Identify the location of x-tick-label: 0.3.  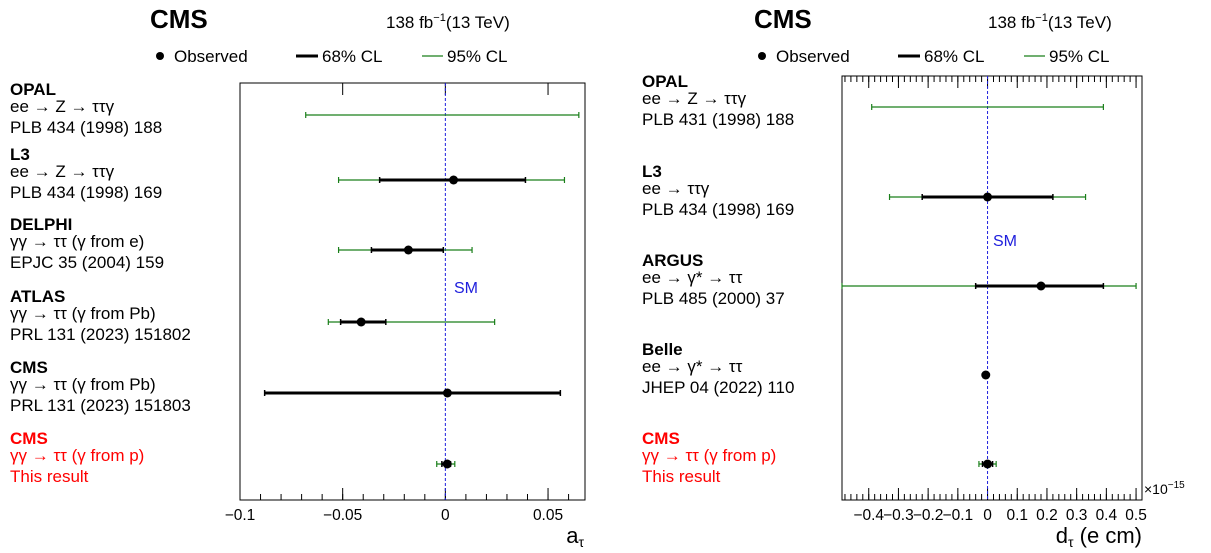
(1077, 515).